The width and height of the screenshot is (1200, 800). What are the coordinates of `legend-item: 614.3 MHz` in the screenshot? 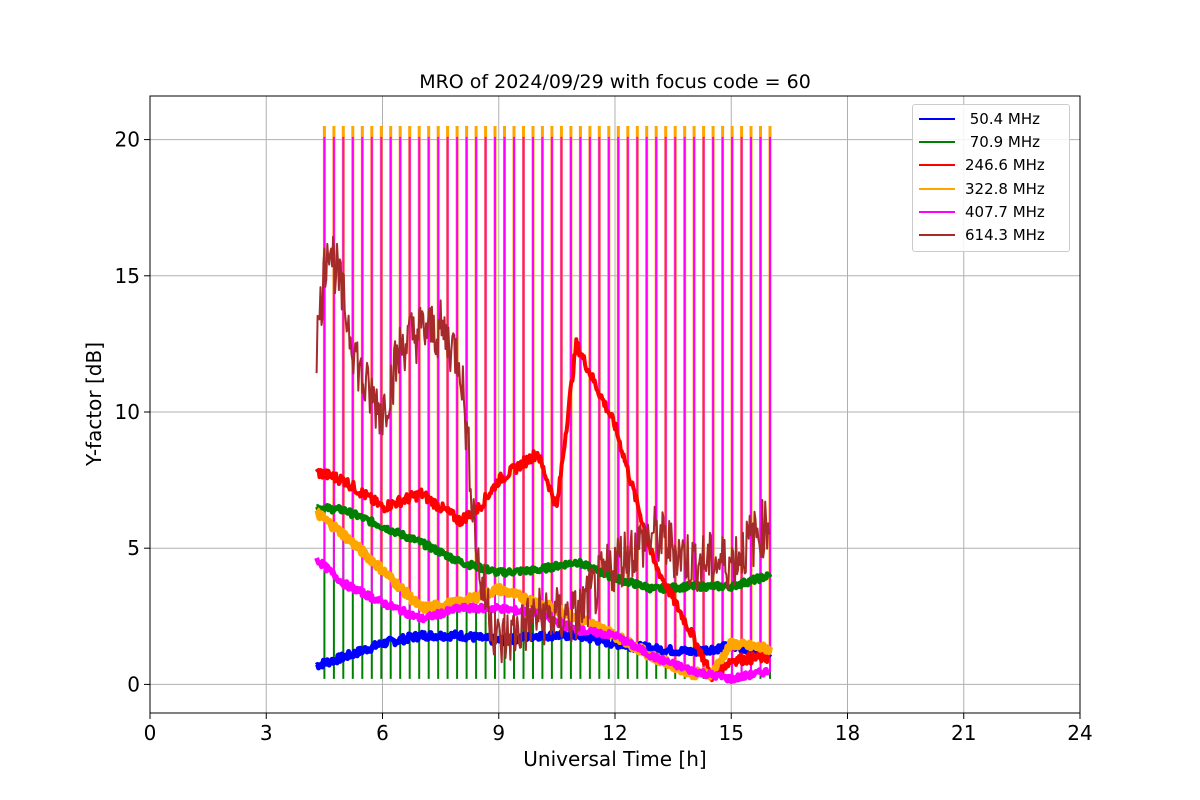 It's located at (991, 234).